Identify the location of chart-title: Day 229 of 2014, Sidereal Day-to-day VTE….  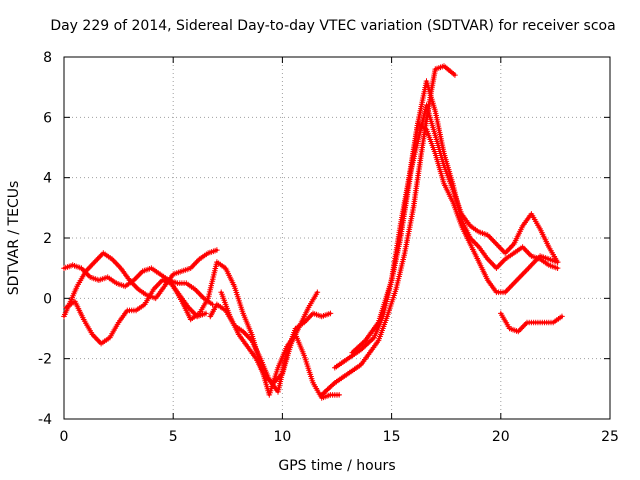
(332, 26).